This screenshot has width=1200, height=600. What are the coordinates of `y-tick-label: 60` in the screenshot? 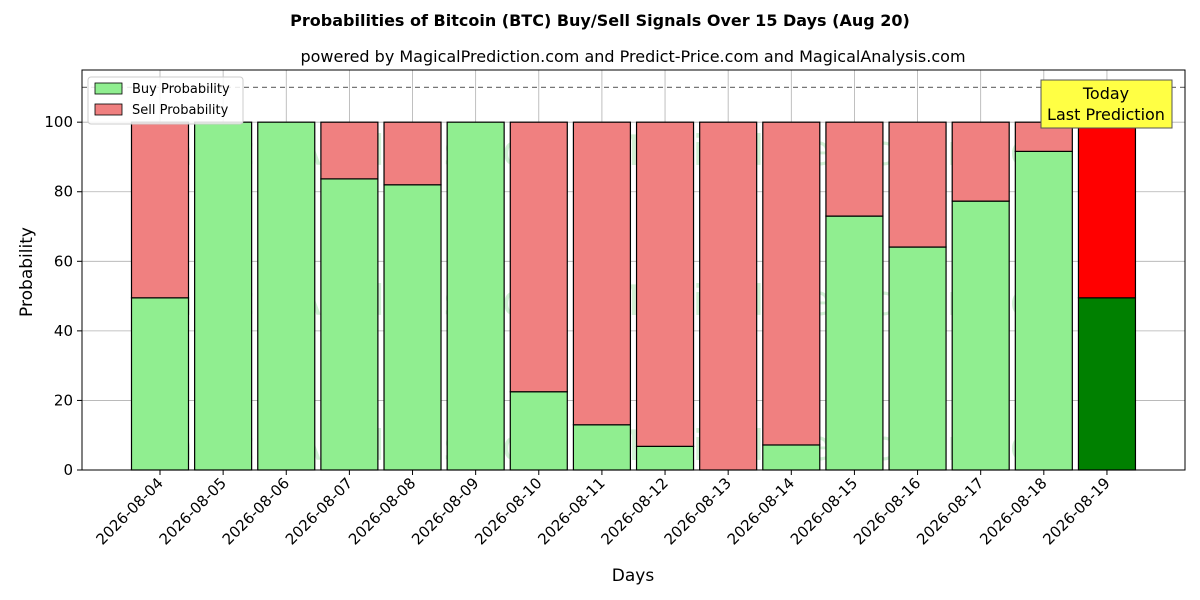 It's located at (63, 261).